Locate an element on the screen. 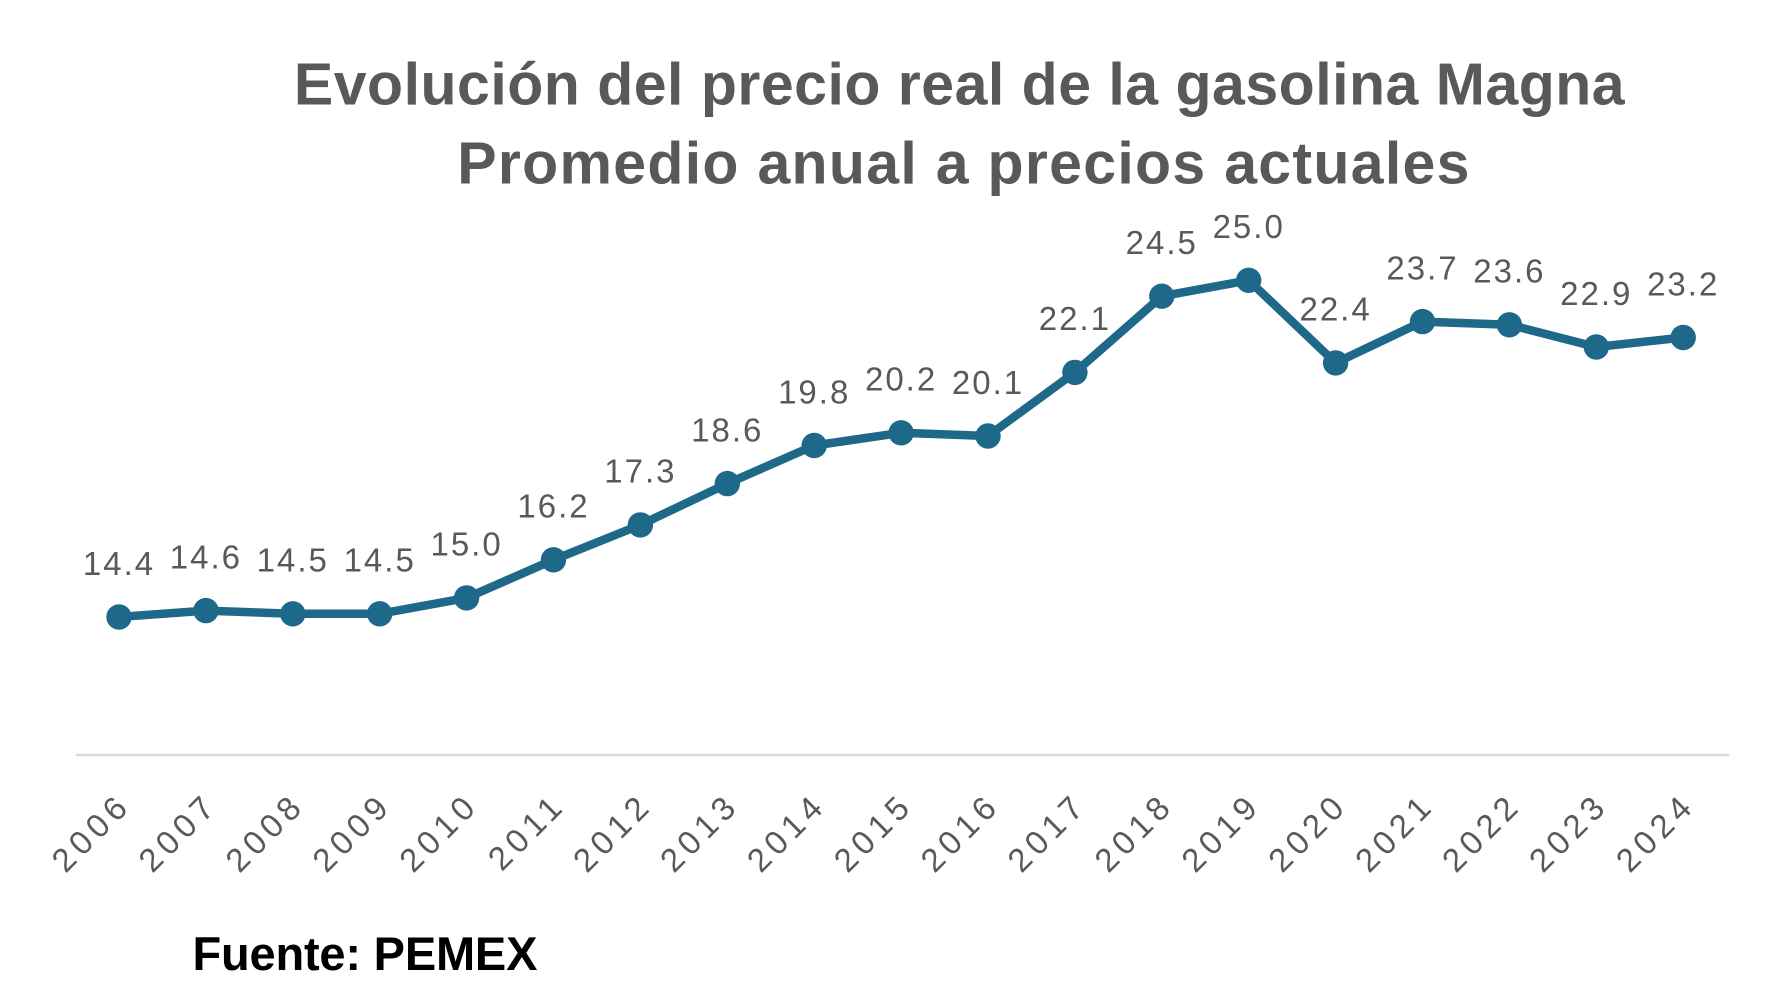 The width and height of the screenshot is (1784, 990). svg-text: Fuente: PEMEX is located at coordinates (365, 953).